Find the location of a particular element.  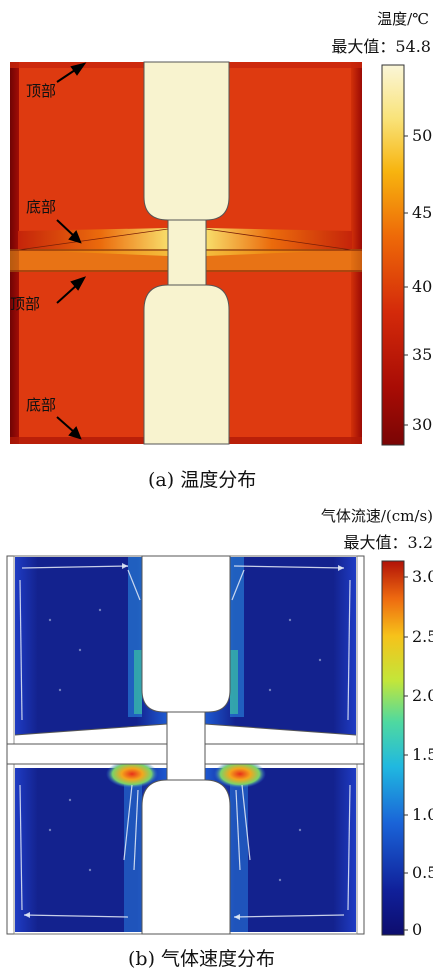

temp-tick-label: 30 is located at coordinates (422, 424).